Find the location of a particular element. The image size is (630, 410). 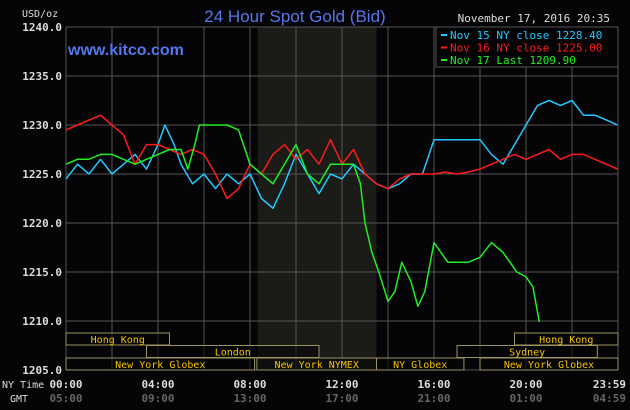

x-tick-label-gmt: 01:00 is located at coordinates (525, 398).